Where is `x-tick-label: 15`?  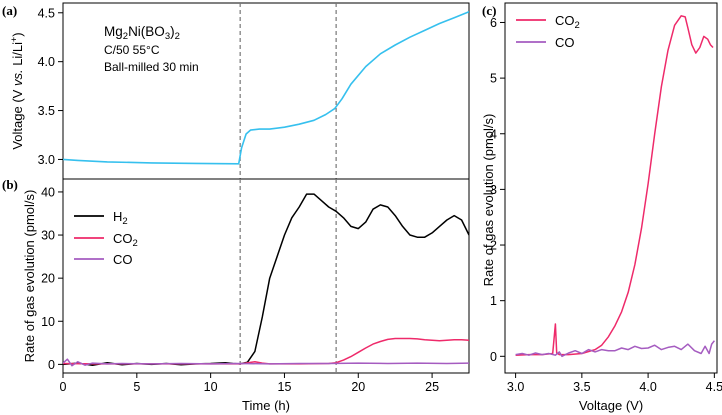
x-tick-label: 15 is located at coordinates (285, 387).